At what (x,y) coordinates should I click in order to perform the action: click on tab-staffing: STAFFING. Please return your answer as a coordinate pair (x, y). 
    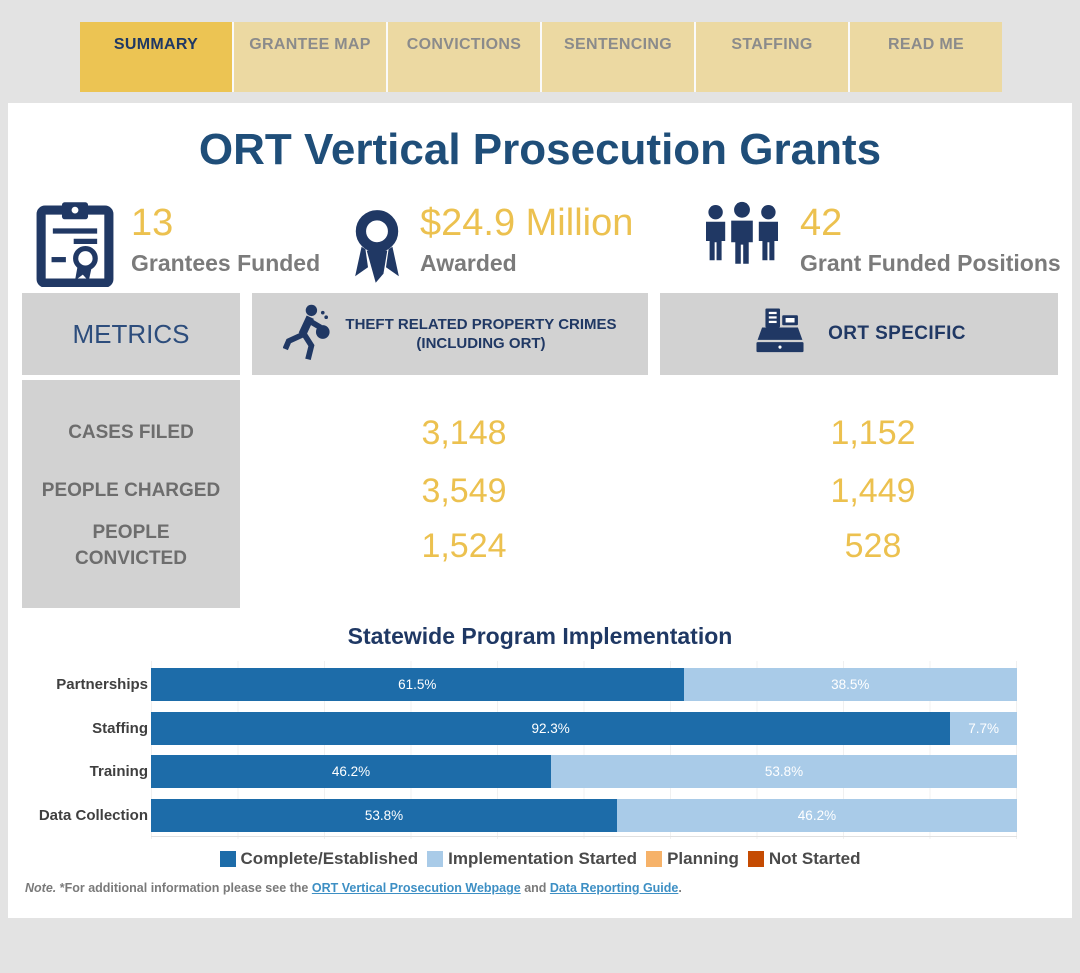
    Looking at the image, I should click on (772, 57).